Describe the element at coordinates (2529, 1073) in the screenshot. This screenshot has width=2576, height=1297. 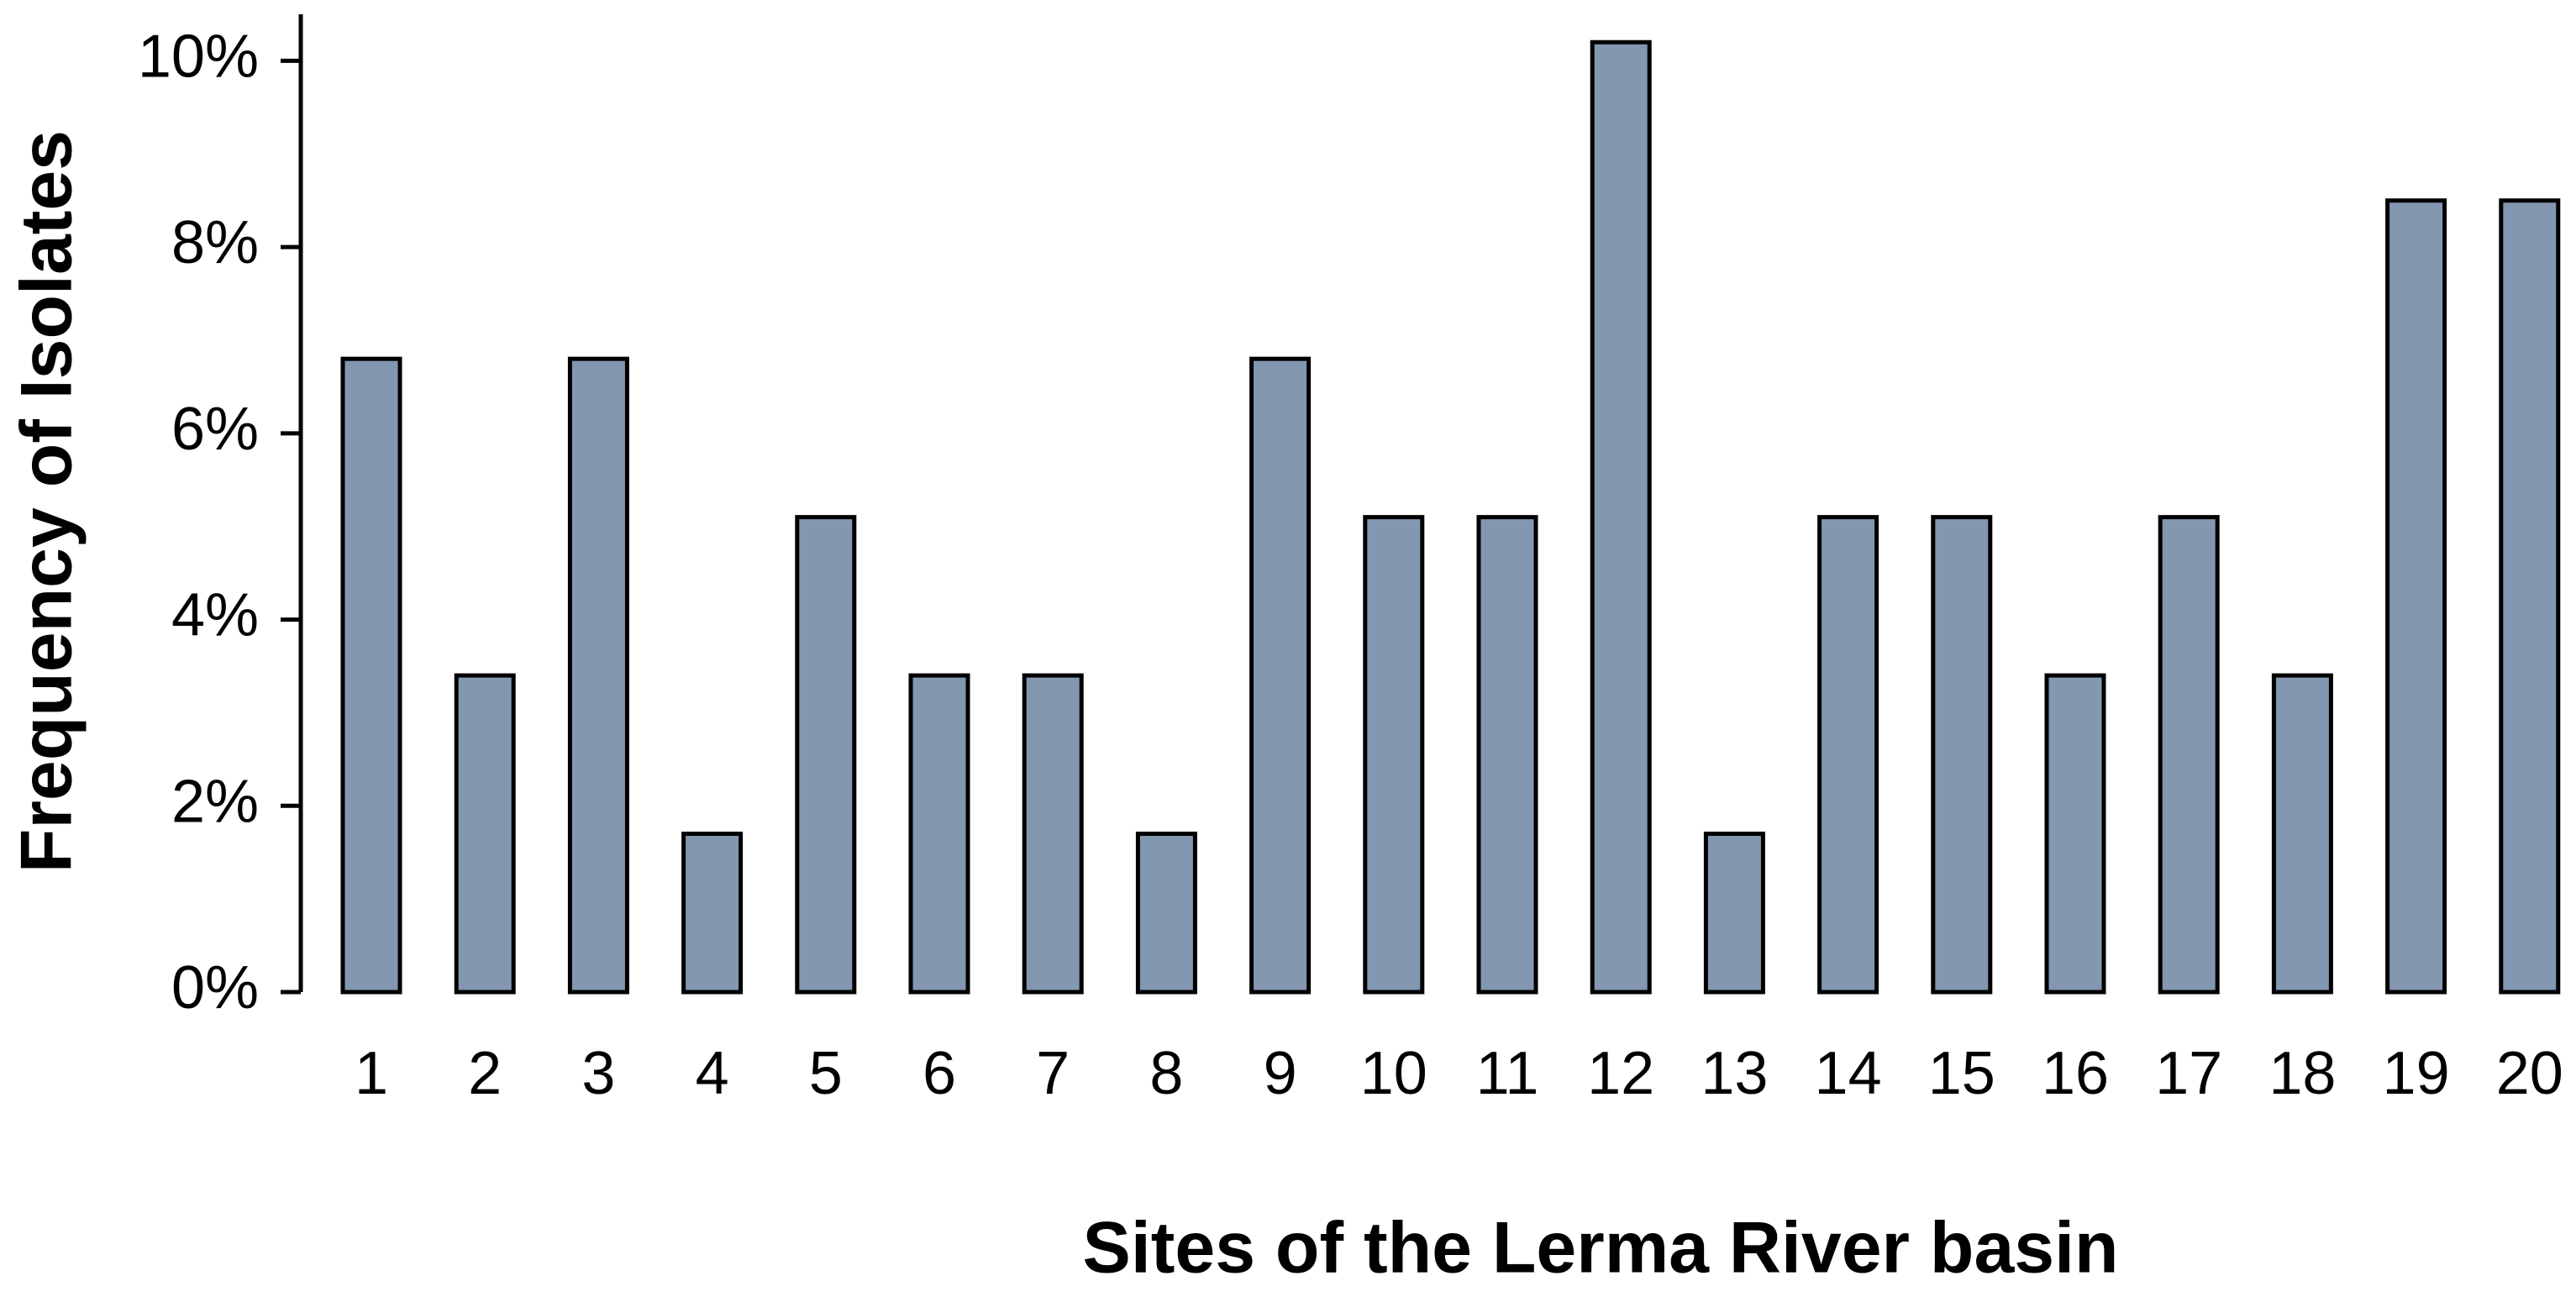
I see `x-tick-label: 20` at that location.